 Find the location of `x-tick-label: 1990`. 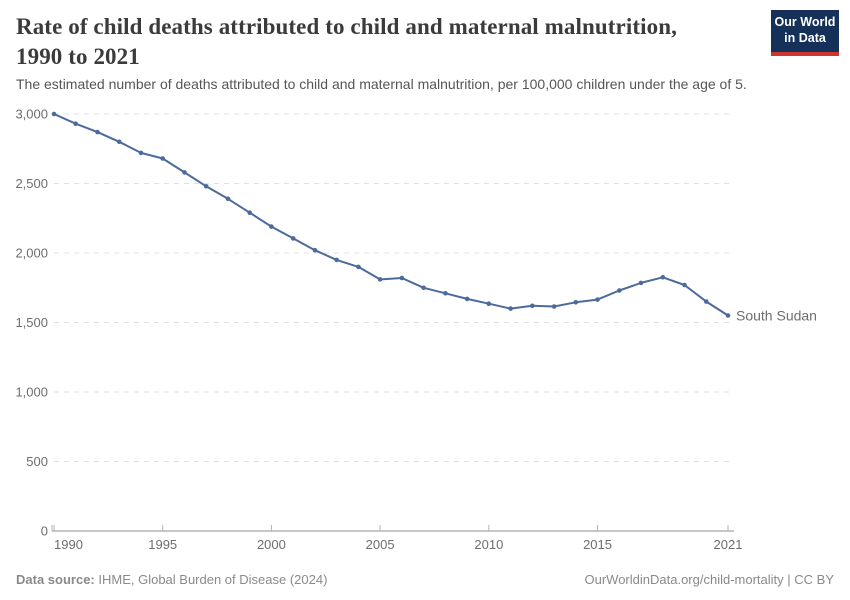

x-tick-label: 1990 is located at coordinates (68, 544).